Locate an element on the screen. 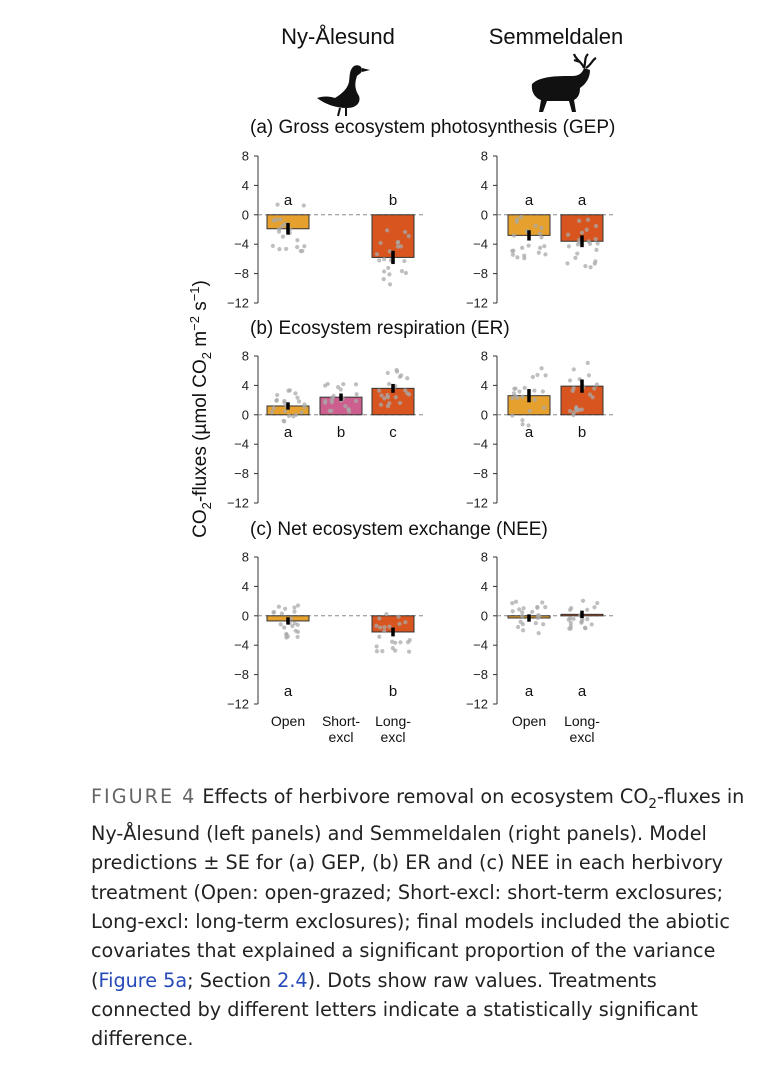 The width and height of the screenshot is (766, 1086). section-2-4-link: 2.4 is located at coordinates (292, 980).